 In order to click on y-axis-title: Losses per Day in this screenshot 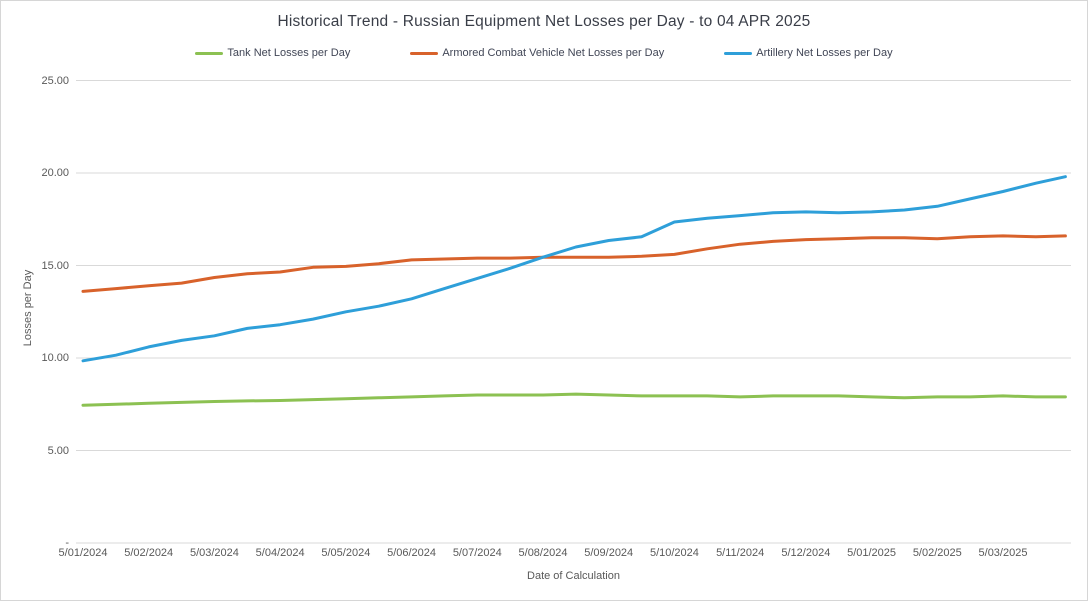, I will do `click(28, 308)`.